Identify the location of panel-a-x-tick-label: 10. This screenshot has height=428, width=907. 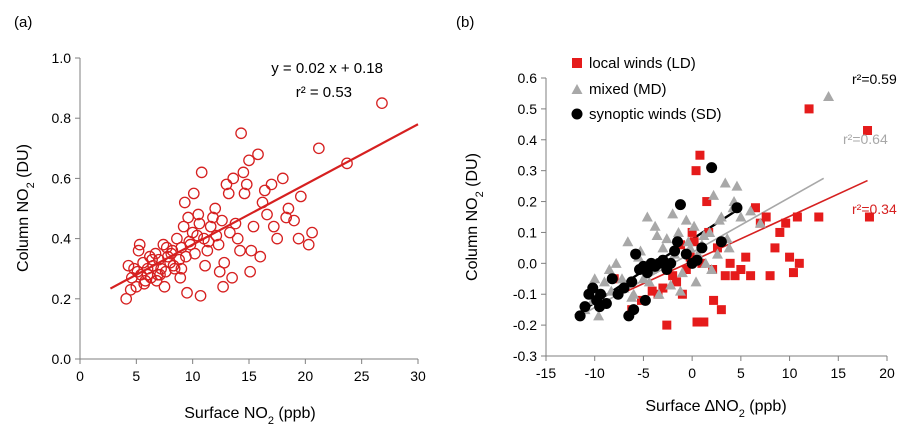
(193, 376).